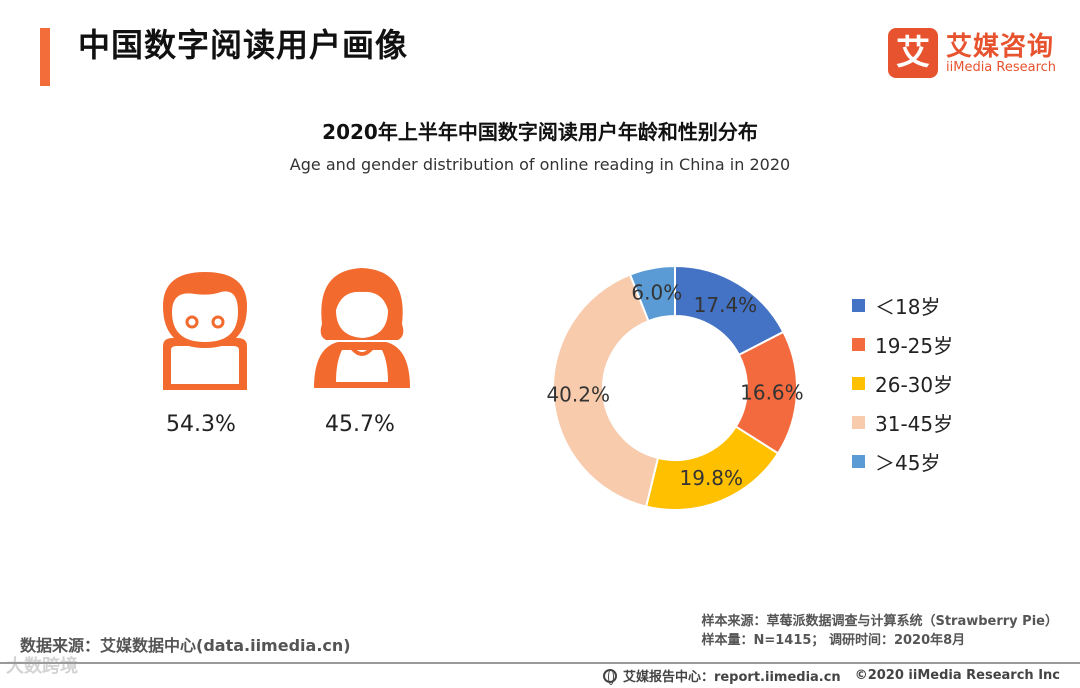 The image size is (1080, 688). What do you see at coordinates (726, 305) in the screenshot?
I see `slice-label: 17.4%` at bounding box center [726, 305].